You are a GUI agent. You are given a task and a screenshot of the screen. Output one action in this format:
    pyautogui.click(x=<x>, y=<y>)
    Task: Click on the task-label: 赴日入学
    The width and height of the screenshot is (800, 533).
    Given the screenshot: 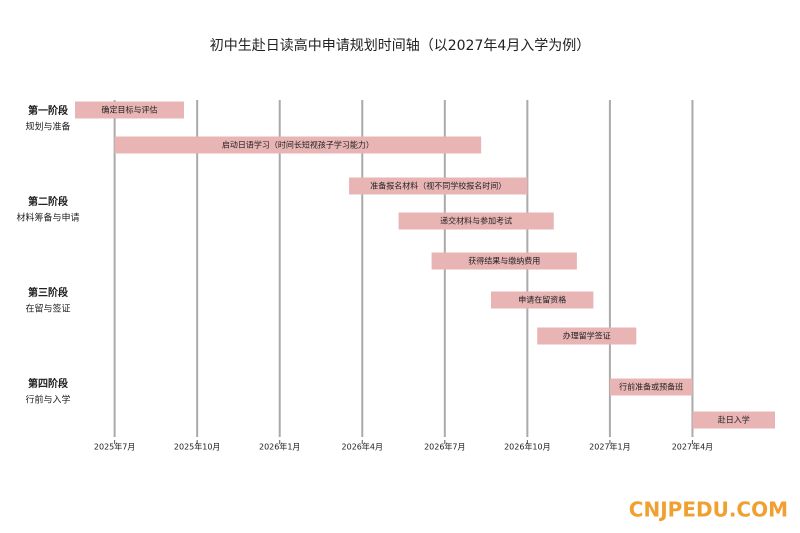 What is the action you would take?
    pyautogui.click(x=734, y=420)
    